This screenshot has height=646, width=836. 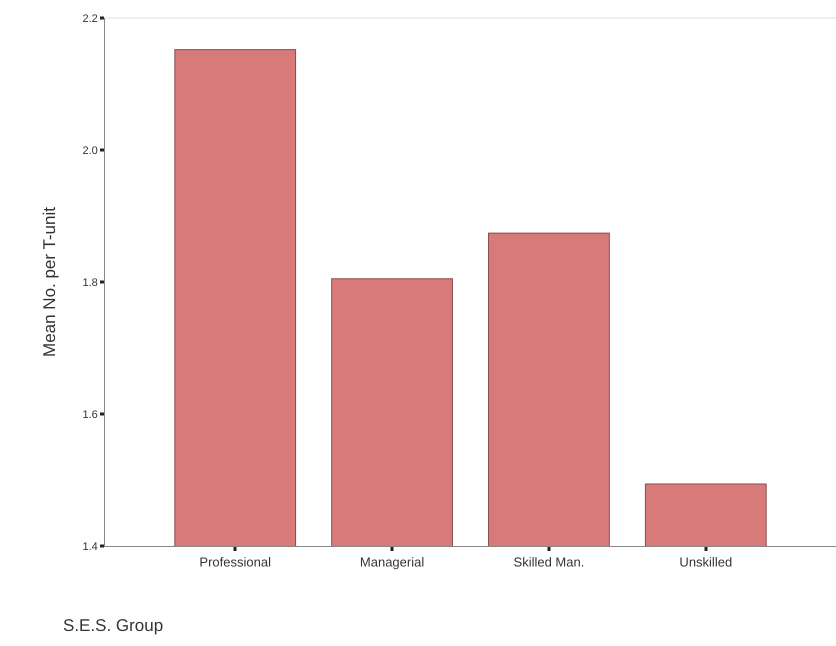 I want to click on y-tick-label: 2.2, so click(x=90, y=18).